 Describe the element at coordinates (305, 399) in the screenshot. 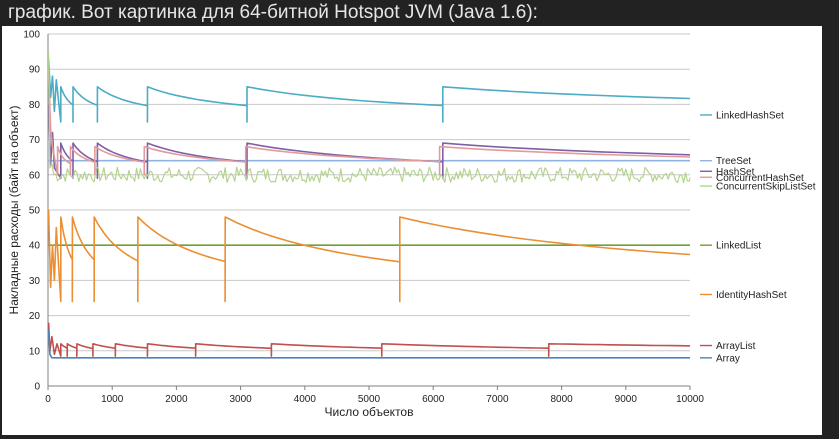

I see `x-tick-label-4000: 4000` at that location.